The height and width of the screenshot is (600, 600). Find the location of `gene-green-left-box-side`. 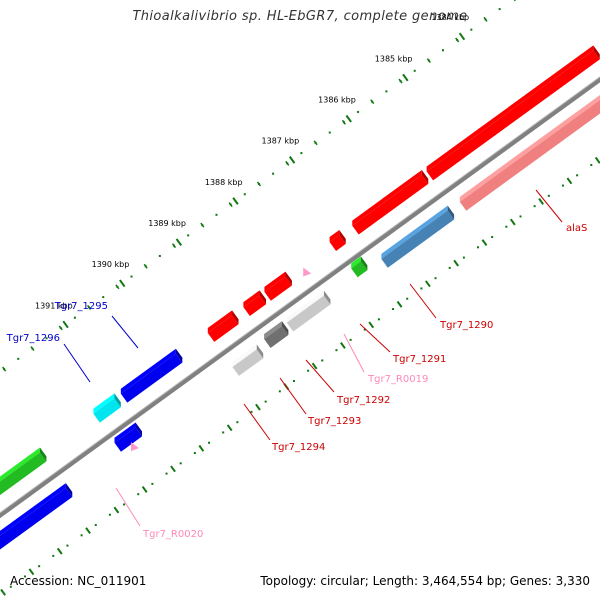

gene-green-left-box-side is located at coordinates (43, 454).